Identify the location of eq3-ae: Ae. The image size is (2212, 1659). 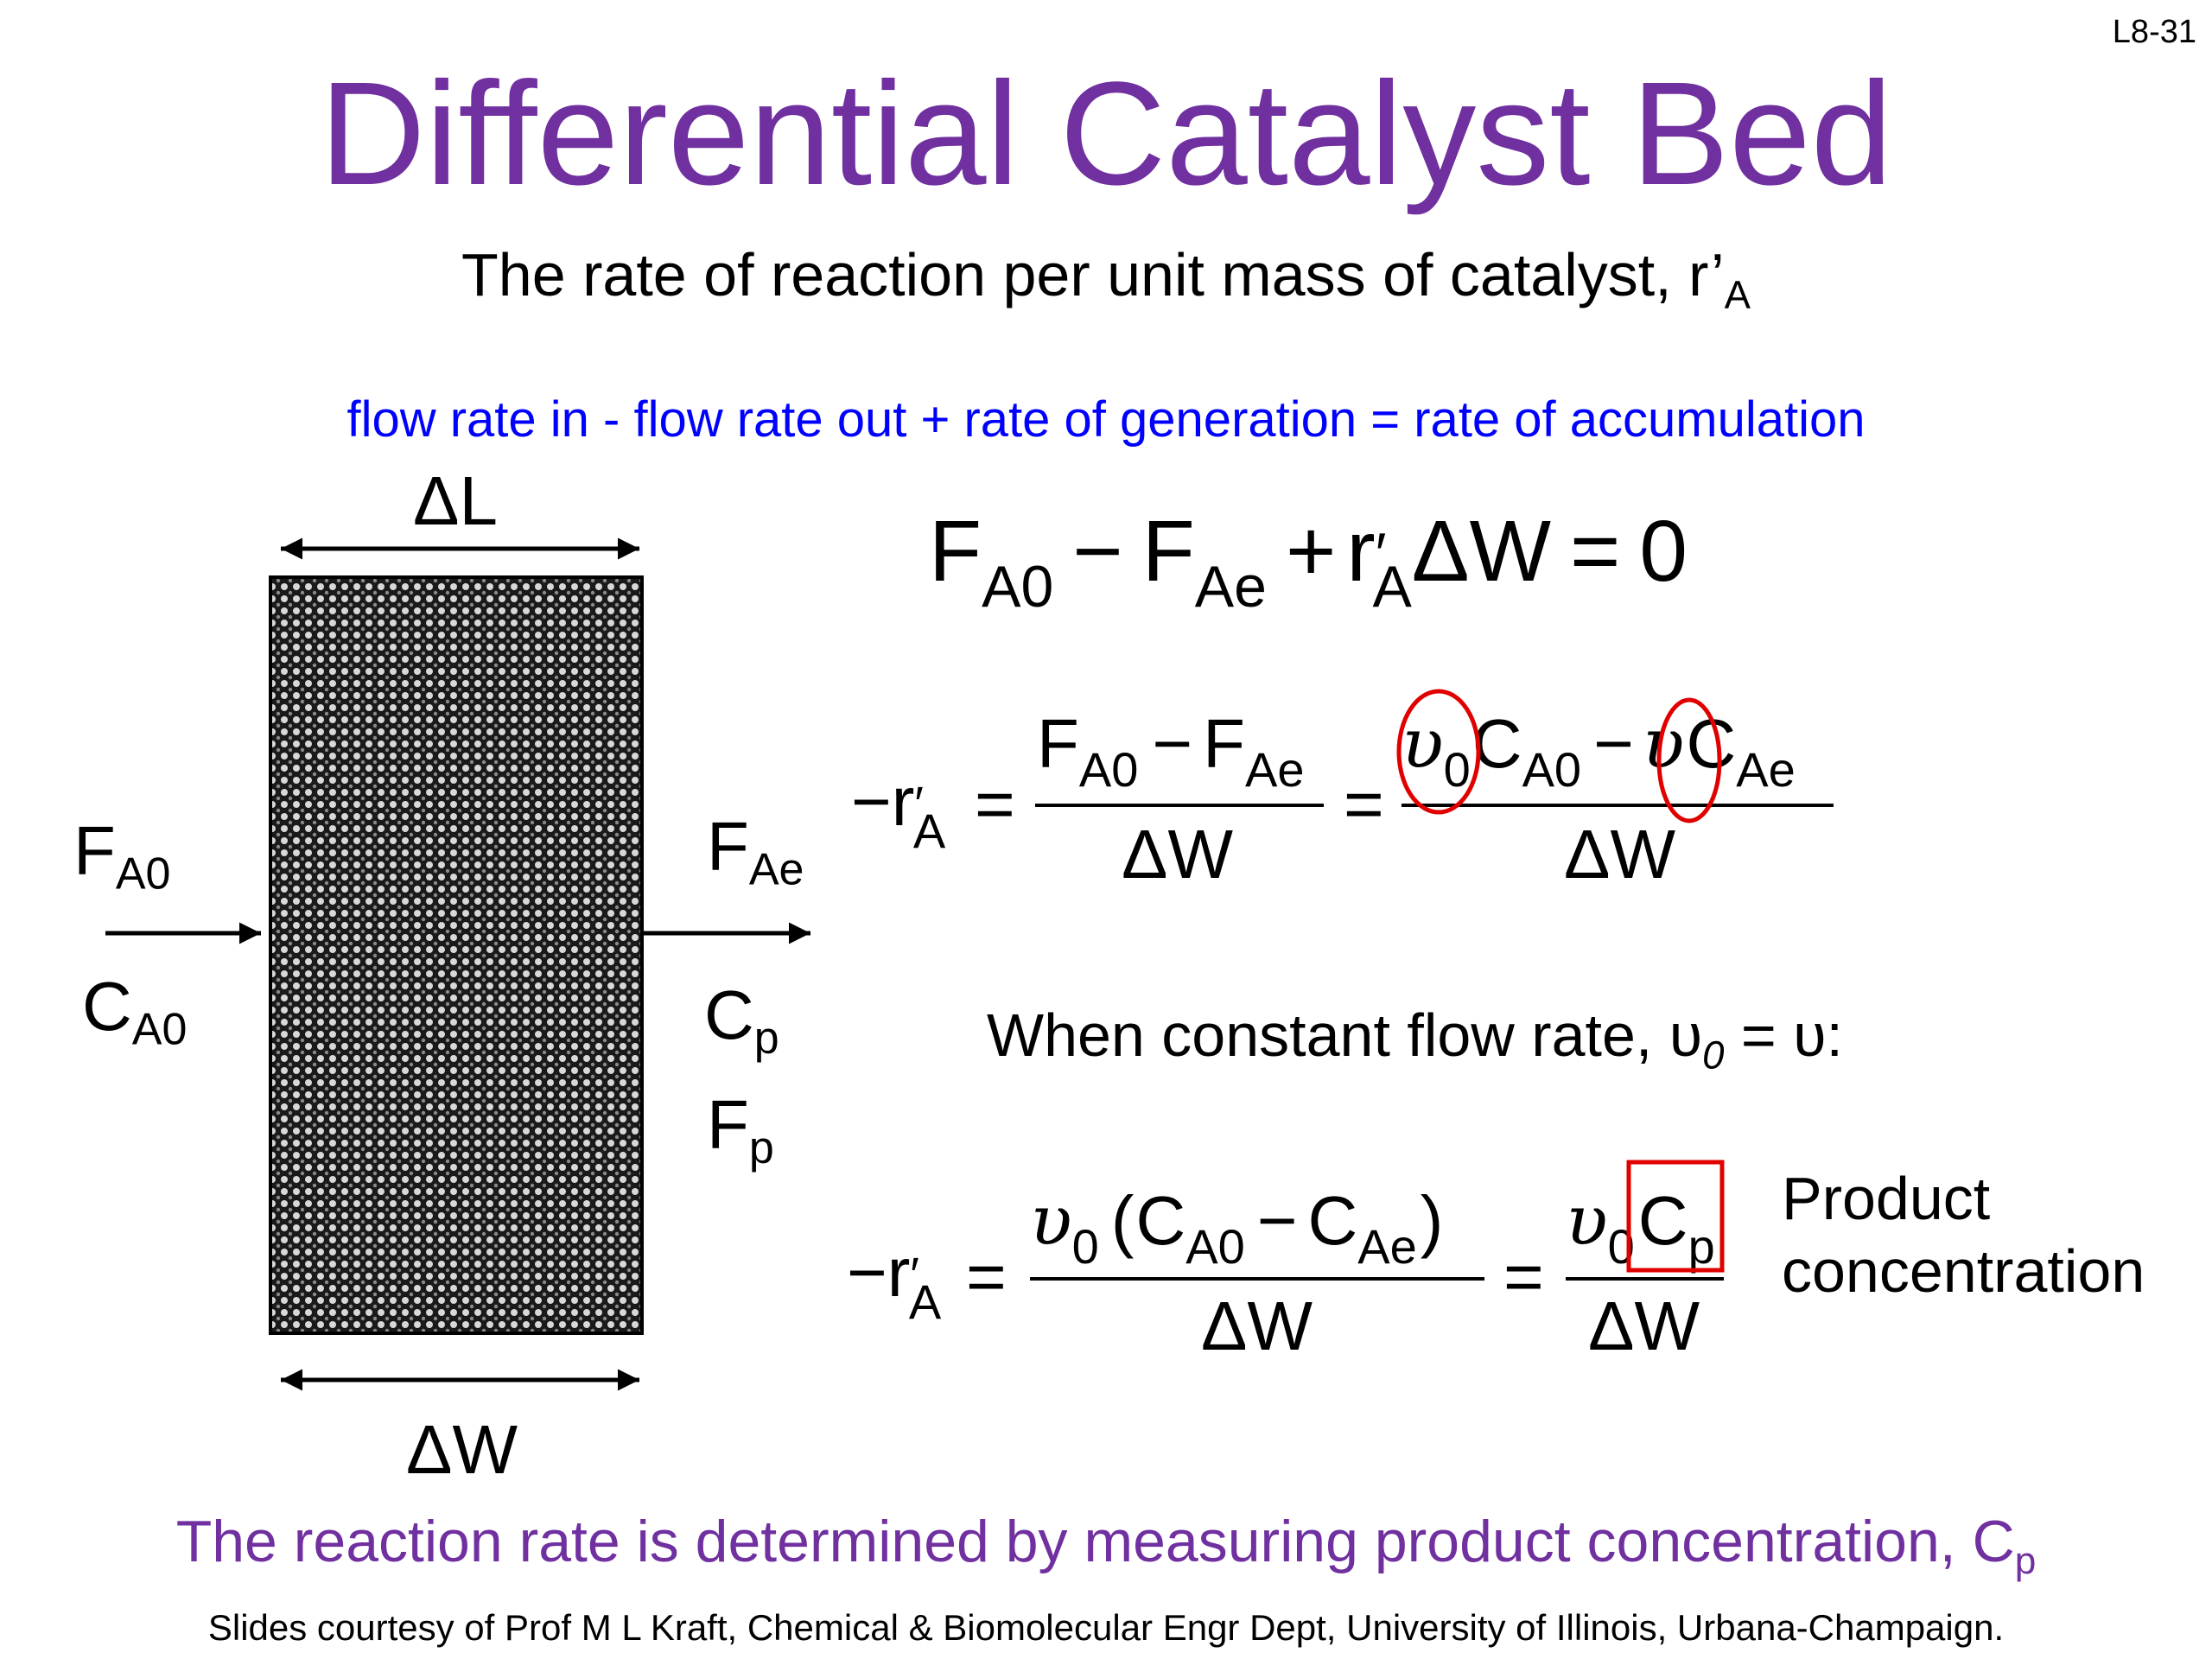
(1387, 1246).